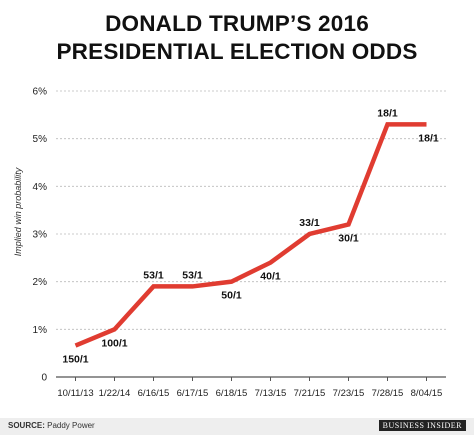 This screenshot has width=474, height=435. I want to click on x-tick-label-8: 7/28/15, so click(388, 393).